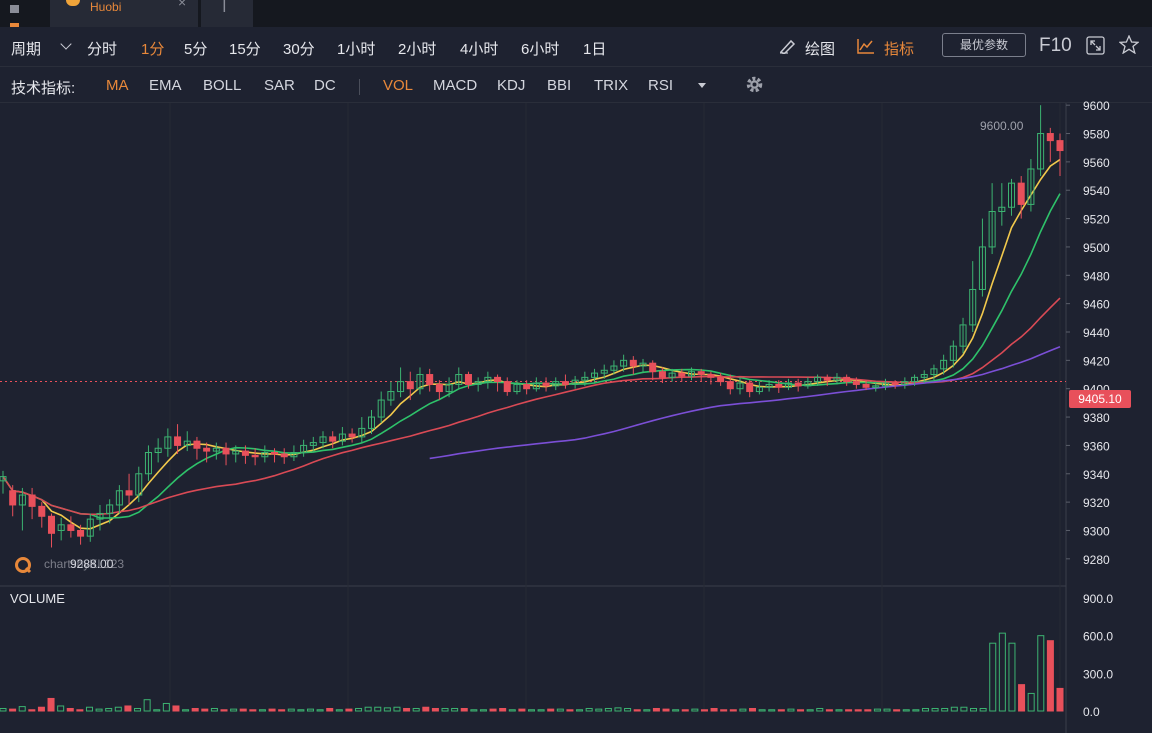 This screenshot has width=1152, height=733. I want to click on draw-pen-icon, so click(788, 46).